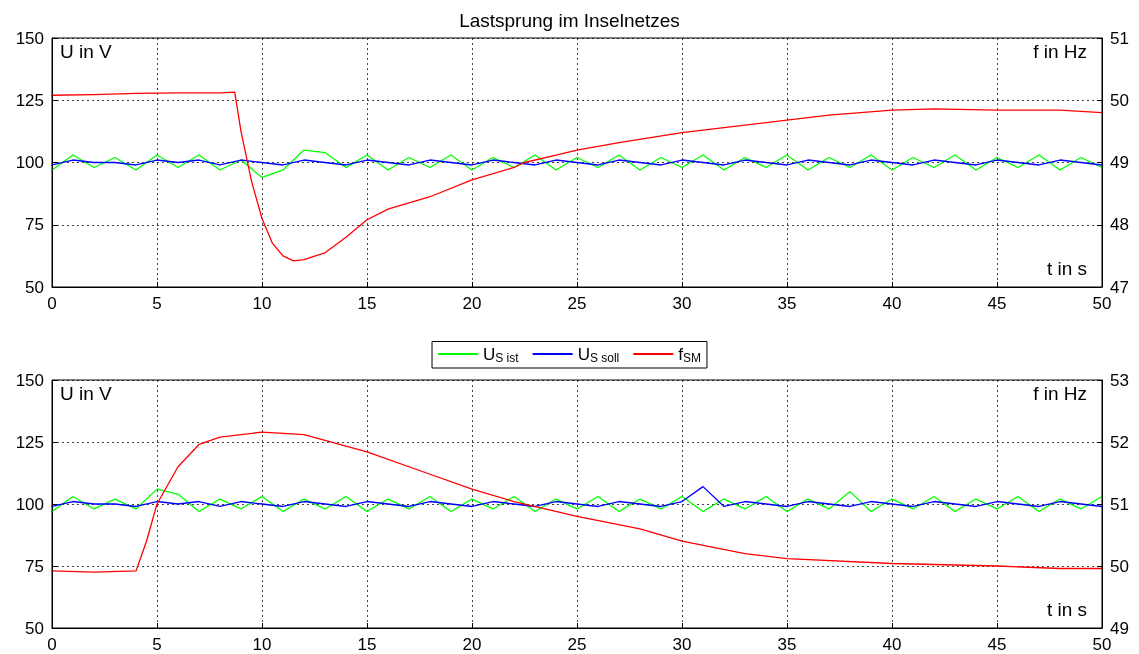 The height and width of the screenshot is (654, 1139). What do you see at coordinates (1119, 380) in the screenshot?
I see `y2-tick-label: 53` at bounding box center [1119, 380].